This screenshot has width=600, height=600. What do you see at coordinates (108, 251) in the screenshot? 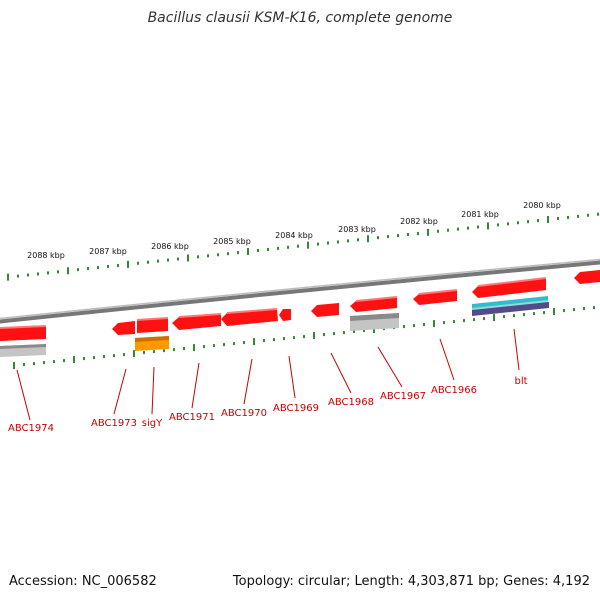
I see `scale-label: 2087 kbp` at bounding box center [108, 251].